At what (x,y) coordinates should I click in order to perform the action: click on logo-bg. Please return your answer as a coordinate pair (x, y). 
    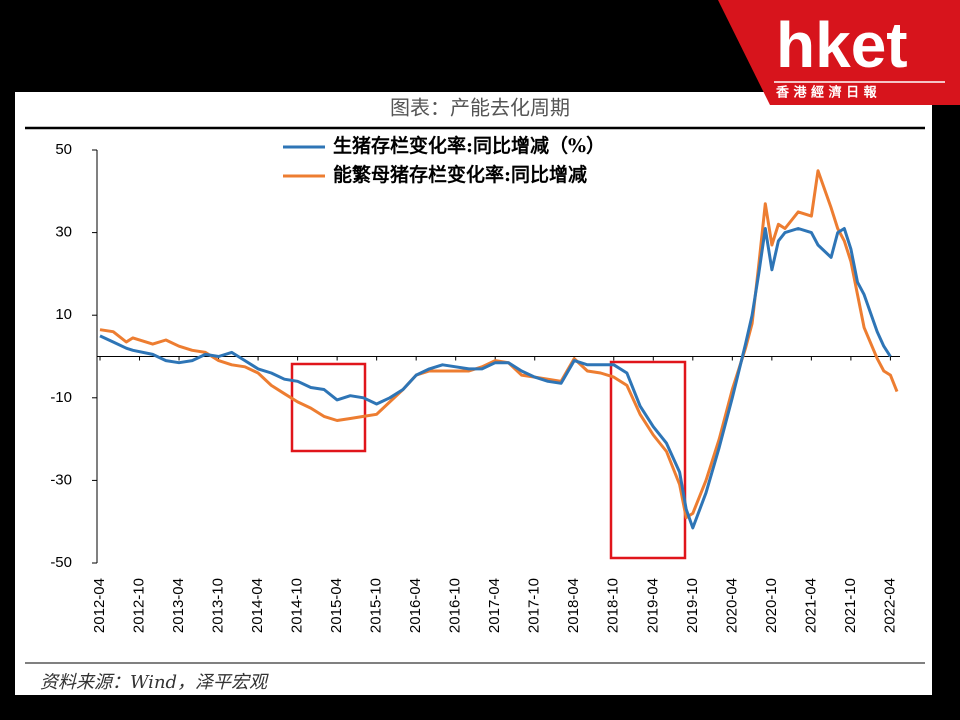
    Looking at the image, I should click on (839, 52).